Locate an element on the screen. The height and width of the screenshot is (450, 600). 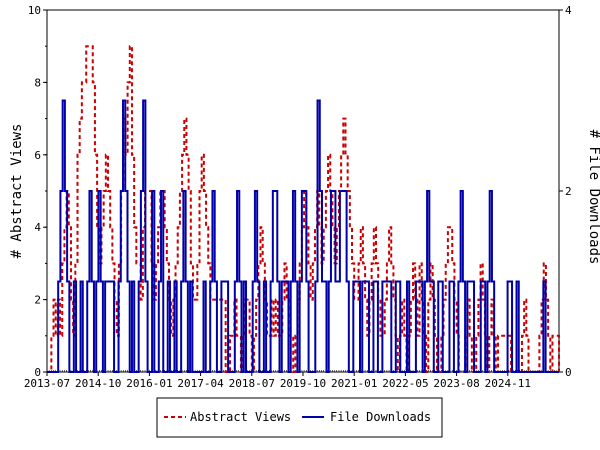
y-left-tick-label: 2 is located at coordinates (37, 300).